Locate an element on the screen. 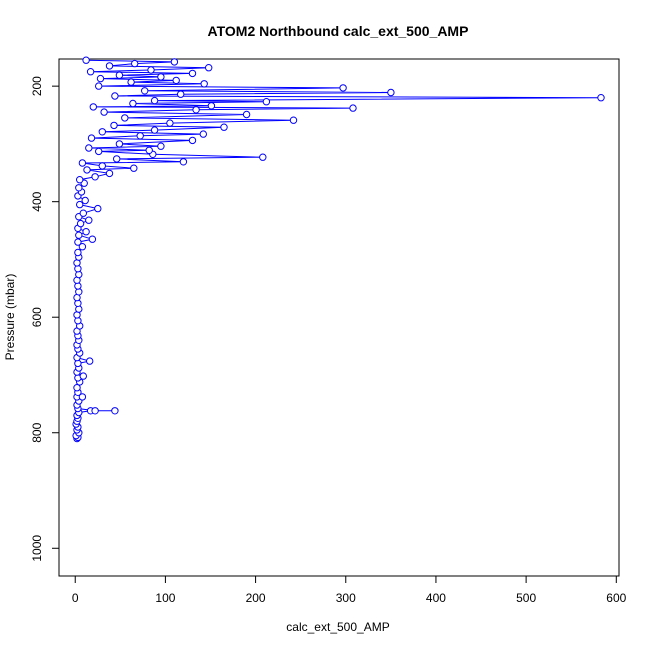 The image size is (650, 650). x-axis: 0 100 200 300 400 500 600 is located at coordinates (349, 590).